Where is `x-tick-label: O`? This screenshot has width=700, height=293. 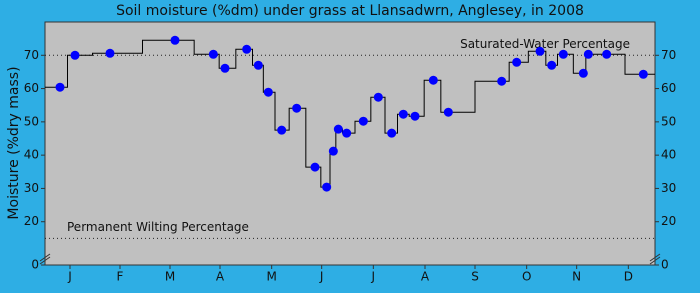
x-tick-label: O is located at coordinates (526, 277).